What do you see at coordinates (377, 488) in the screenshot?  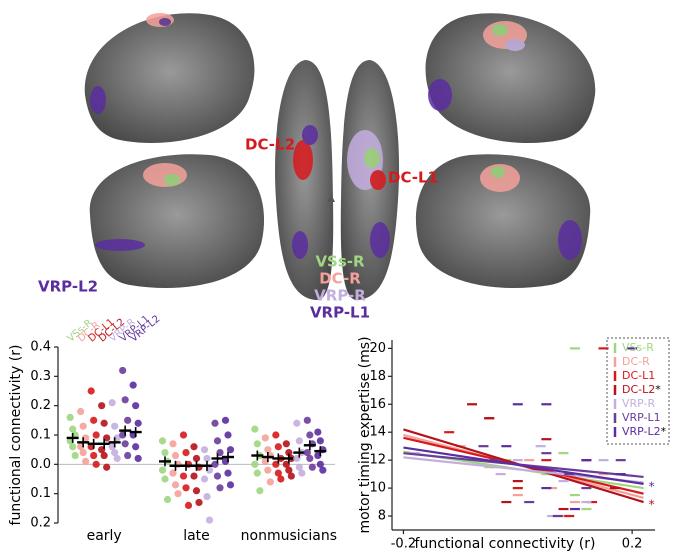 I see `y-tick-label: 10` at bounding box center [377, 488].